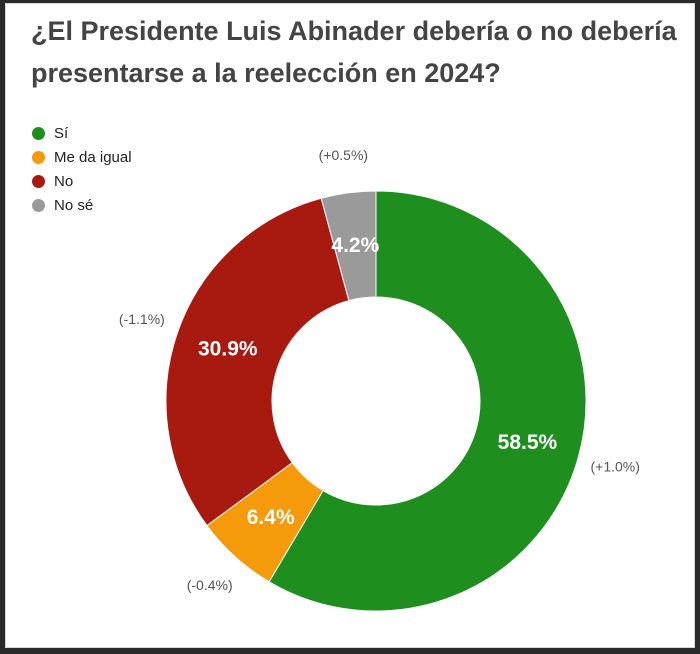 Image resolution: width=700 pixels, height=654 pixels. What do you see at coordinates (142, 319) in the screenshot?
I see `slice-change-label: (-1.1%)` at bounding box center [142, 319].